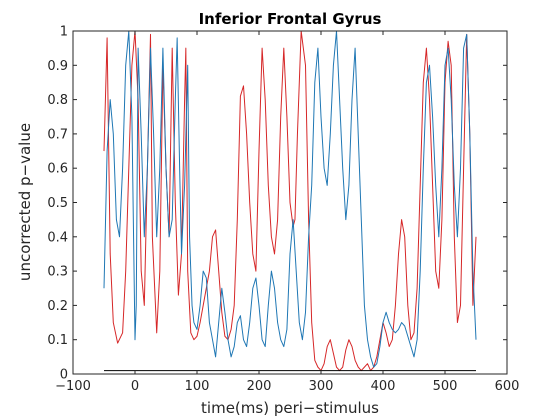 The width and height of the screenshot is (560, 420). What do you see at coordinates (25, 202) in the screenshot?
I see `y-axis-label: uncorrected p−value` at bounding box center [25, 202].